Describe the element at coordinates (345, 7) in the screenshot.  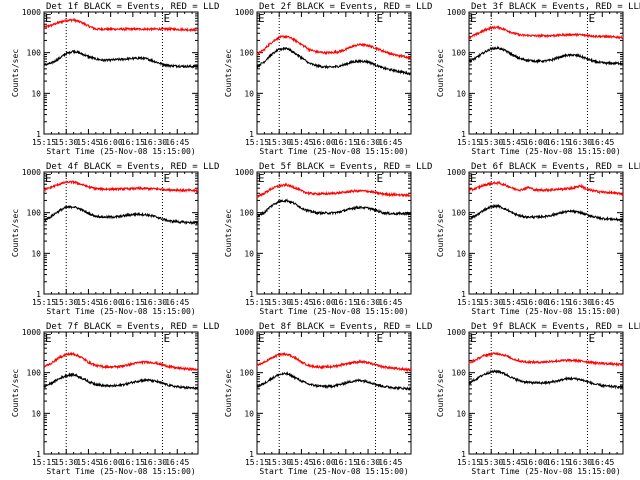
I see `panel-title: Det 2f BLACK = Events, RED = LLD` at that location.